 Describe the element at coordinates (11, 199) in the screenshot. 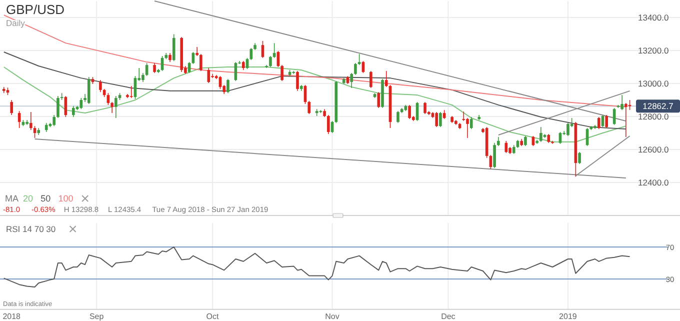

I see `legend-title: MA` at that location.